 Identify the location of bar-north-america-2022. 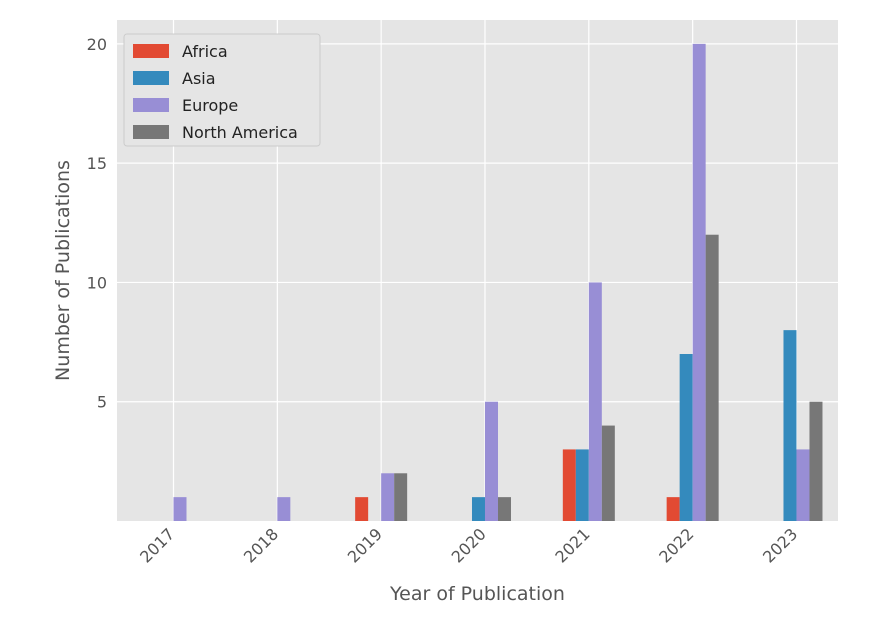
(712, 377).